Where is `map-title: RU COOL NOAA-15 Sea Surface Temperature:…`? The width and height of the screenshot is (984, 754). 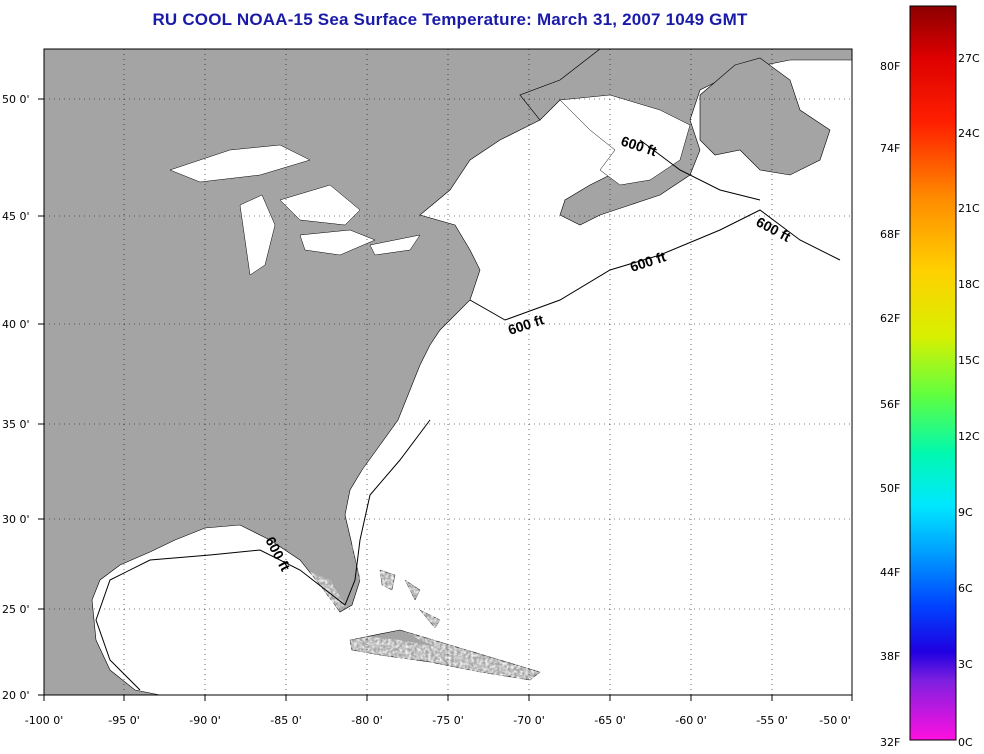 map-title: RU COOL NOAA-15 Sea Surface Temperature:… is located at coordinates (450, 19).